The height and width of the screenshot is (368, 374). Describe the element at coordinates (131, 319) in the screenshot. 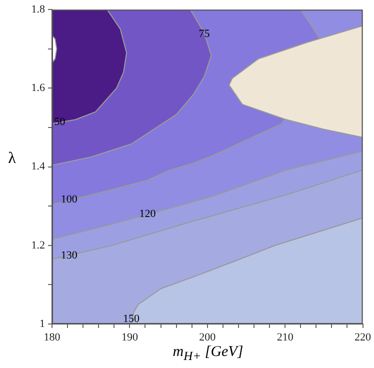

I see `annotation: 150` at that location.